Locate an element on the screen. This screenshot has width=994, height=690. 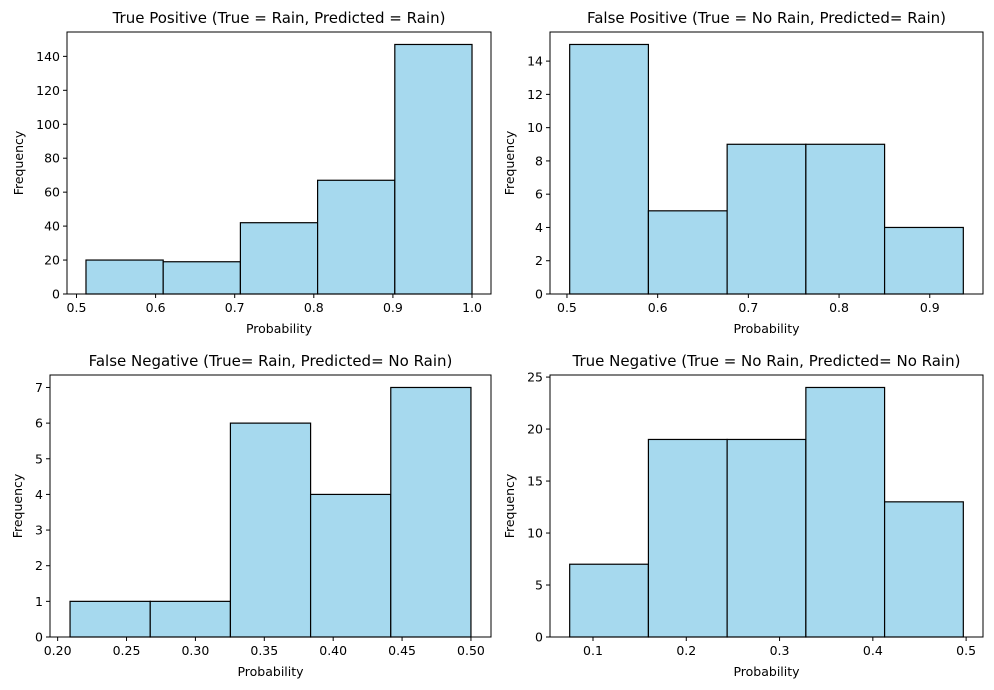
x-tick-label: 0.20 is located at coordinates (58, 650).